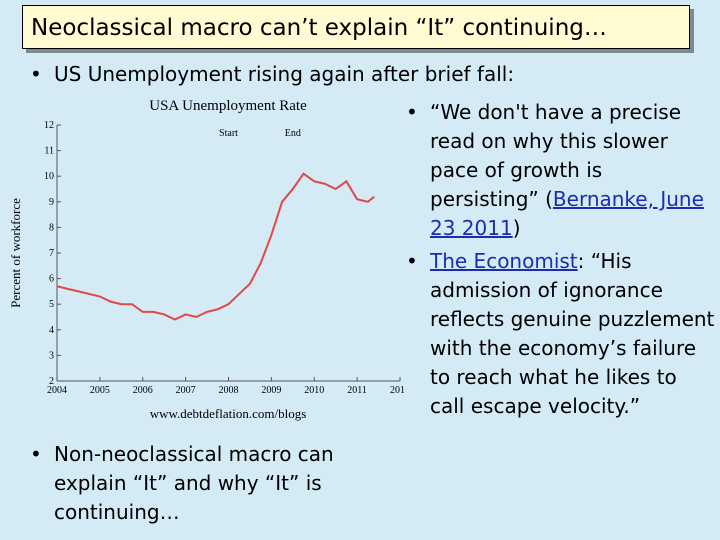 This screenshot has width=720, height=540. I want to click on x-tick-label: 2005, so click(100, 390).